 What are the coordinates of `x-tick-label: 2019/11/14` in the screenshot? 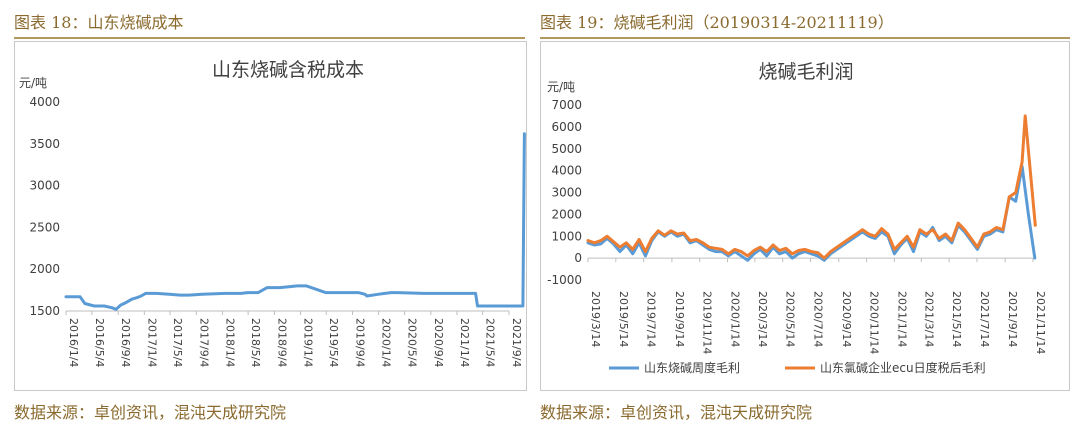 It's located at (707, 322).